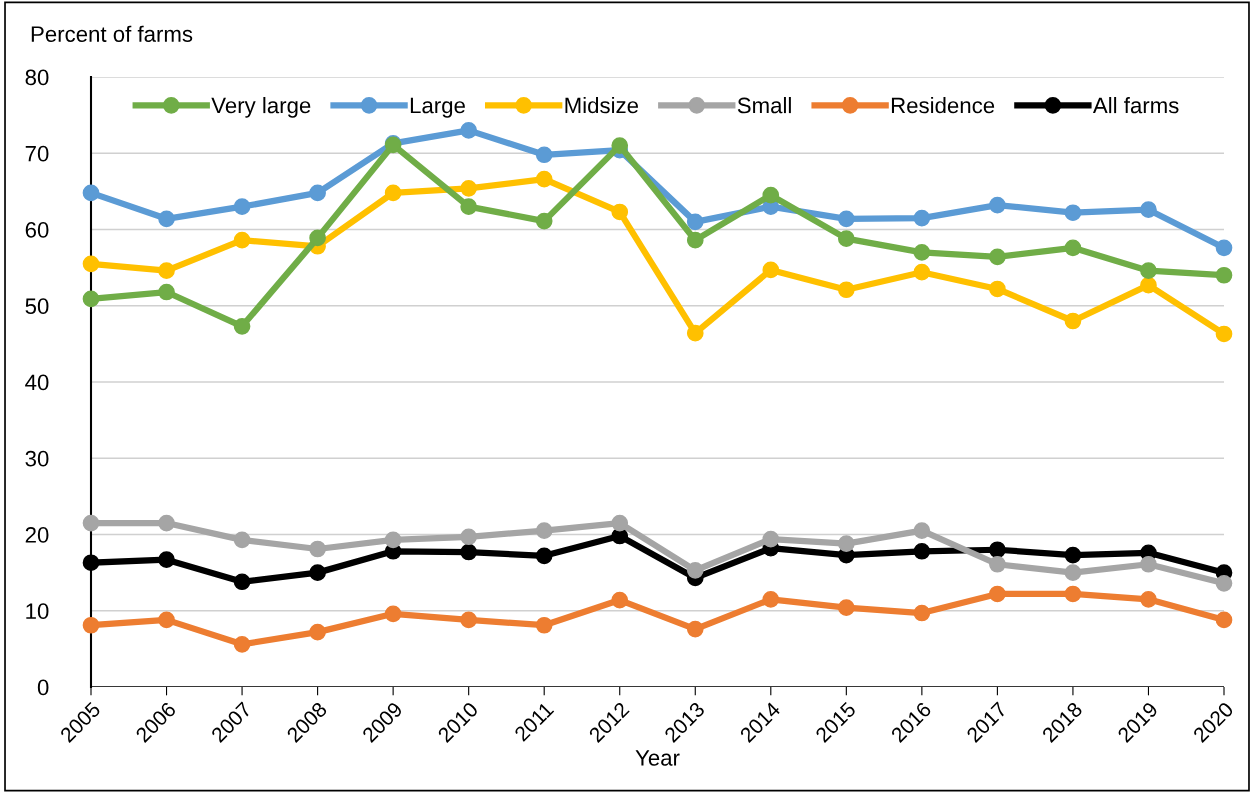 Image resolution: width=1254 pixels, height=793 pixels. What do you see at coordinates (37, 153) in the screenshot?
I see `y-tick-label: 70` at bounding box center [37, 153].